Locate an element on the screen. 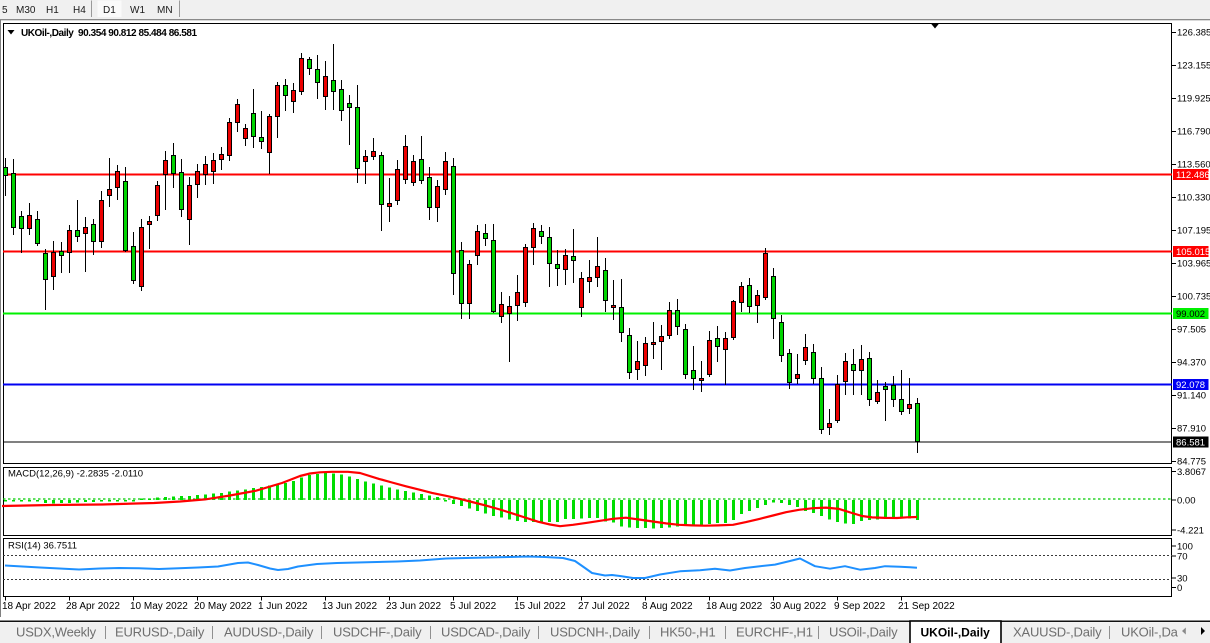 This screenshot has height=643, width=1210. svg-text: 30 Aug 2022 is located at coordinates (798, 606).